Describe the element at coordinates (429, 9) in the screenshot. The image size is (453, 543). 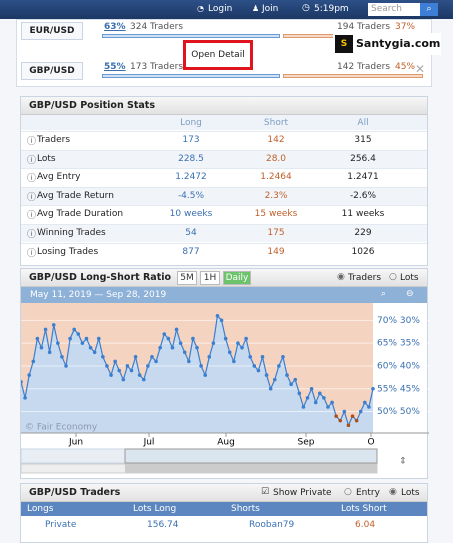
I see `search-button: ⌕` at that location.